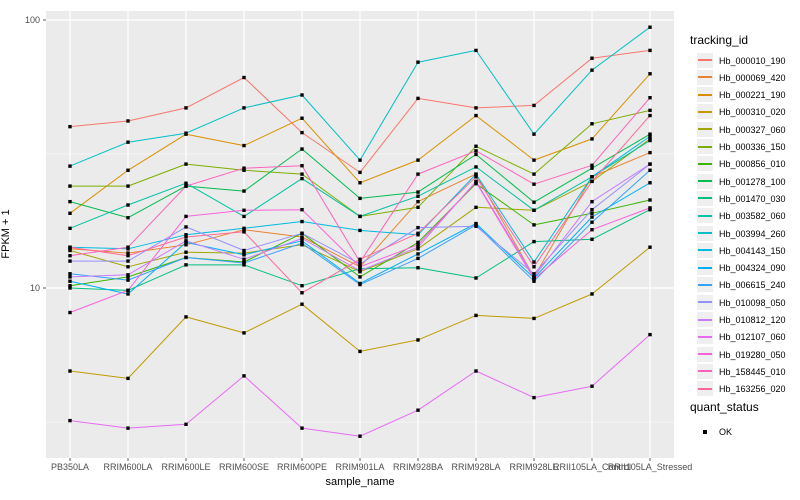 The width and height of the screenshot is (800, 500). Describe the element at coordinates (6, 234) in the screenshot. I see `y-axis-title: FPKM + 1` at that location.